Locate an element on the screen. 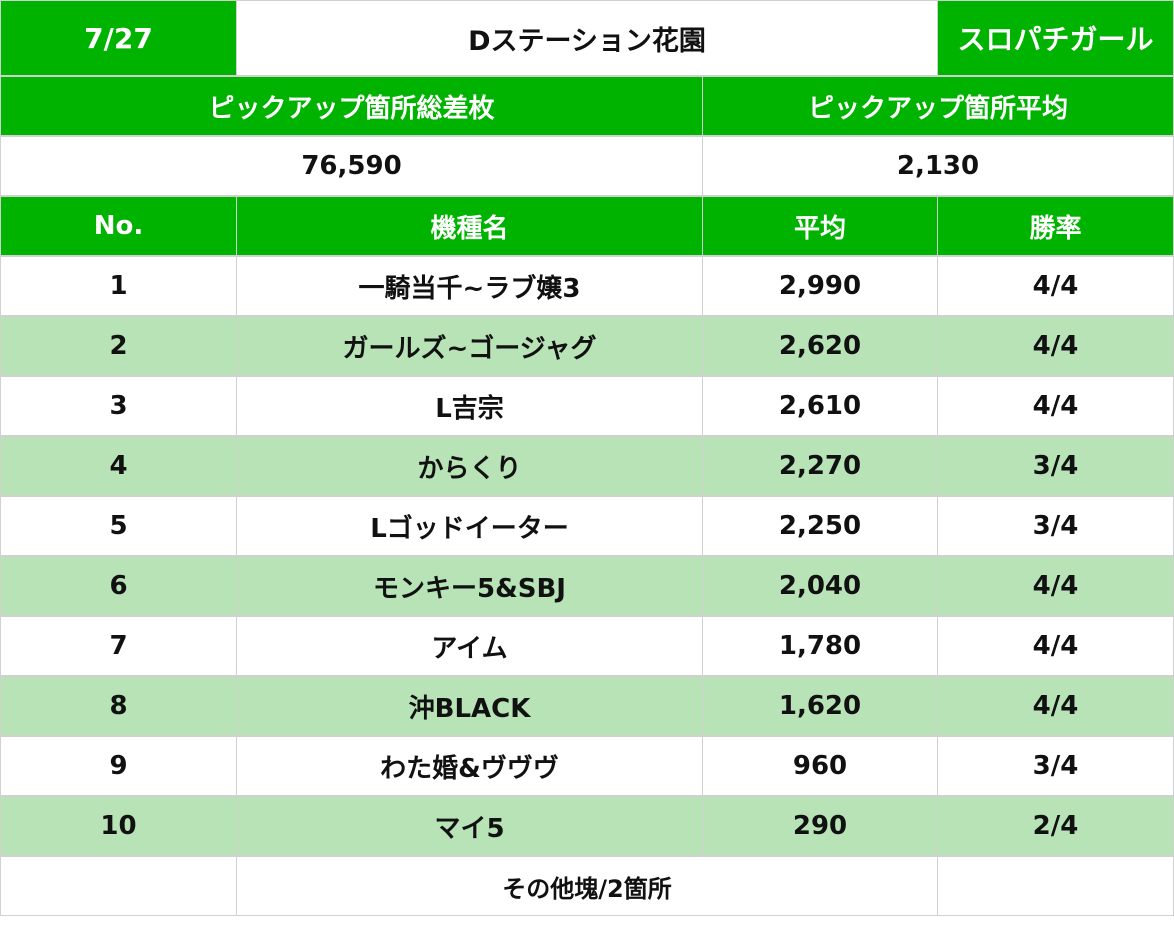  footer-row: その他塊/2箇所 is located at coordinates (587, 886).